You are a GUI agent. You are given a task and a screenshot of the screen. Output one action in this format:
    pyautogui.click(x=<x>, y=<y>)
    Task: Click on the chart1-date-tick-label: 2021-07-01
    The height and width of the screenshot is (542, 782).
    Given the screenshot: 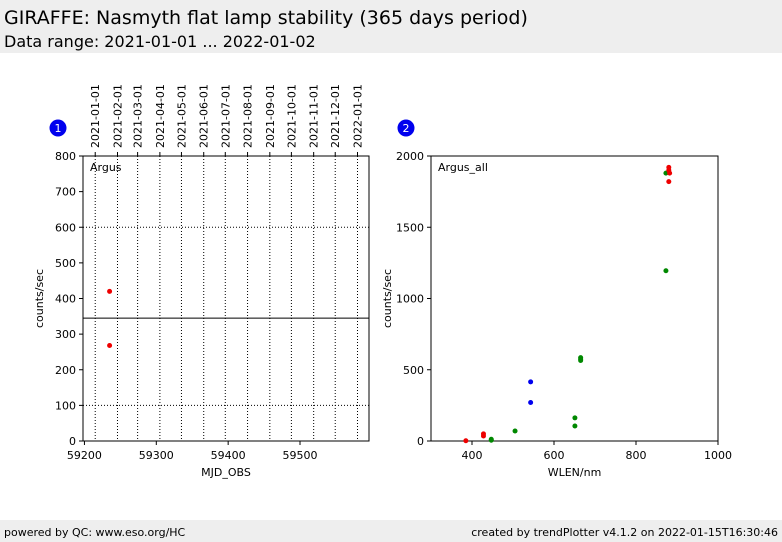 What is the action you would take?
    pyautogui.click(x=225, y=116)
    